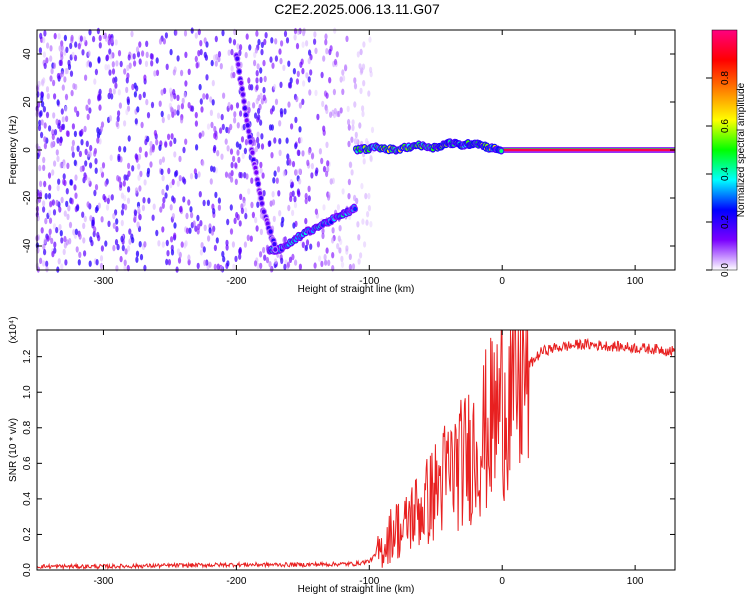 This screenshot has height=600, width=750. What do you see at coordinates (357, 9) in the screenshot?
I see `figure-title: C2E2.2025.006.13.11.G07` at bounding box center [357, 9].